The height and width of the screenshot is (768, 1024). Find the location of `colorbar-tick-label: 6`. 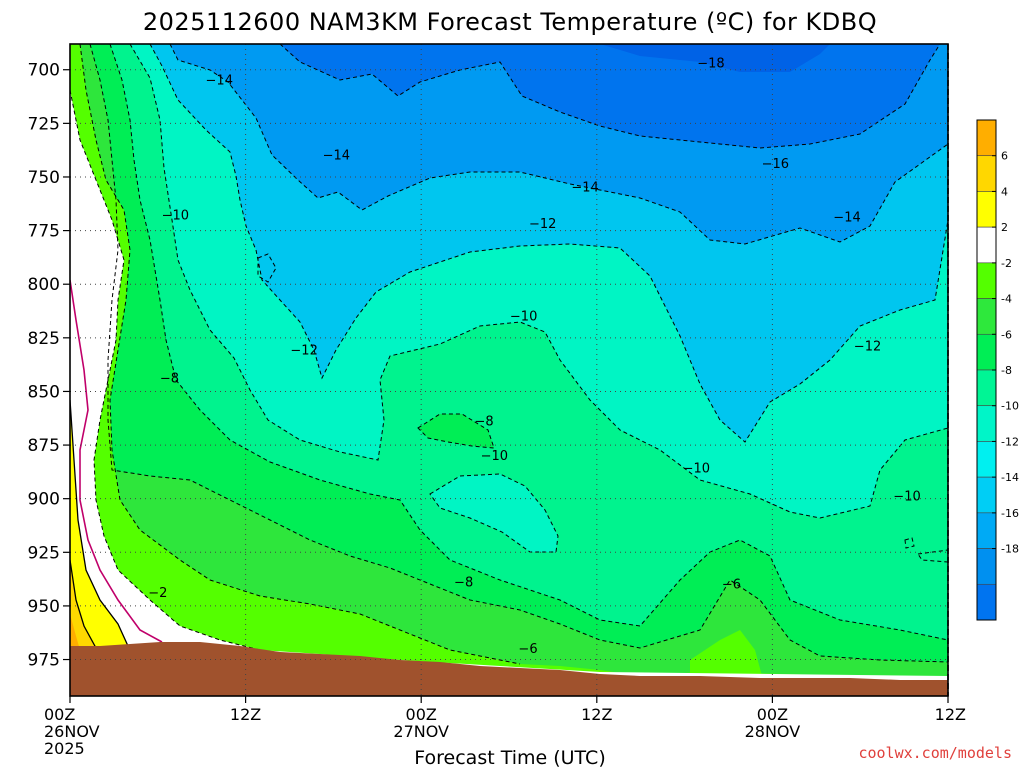

colorbar-tick-label: 6 is located at coordinates (1004, 156).